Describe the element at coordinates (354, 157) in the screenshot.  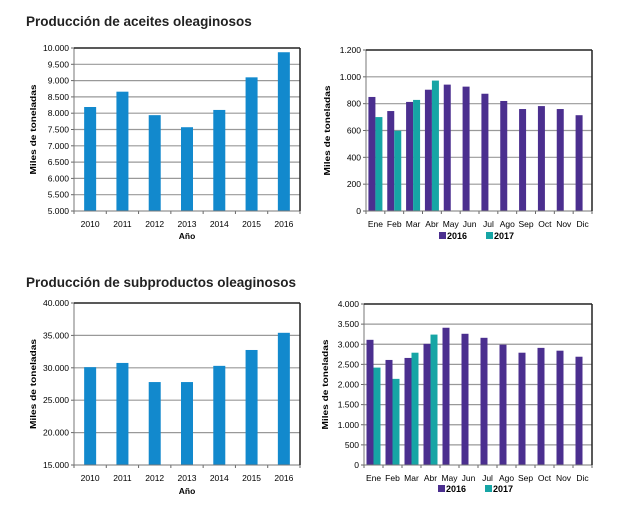
I see `y-tick-label: 400` at that location.